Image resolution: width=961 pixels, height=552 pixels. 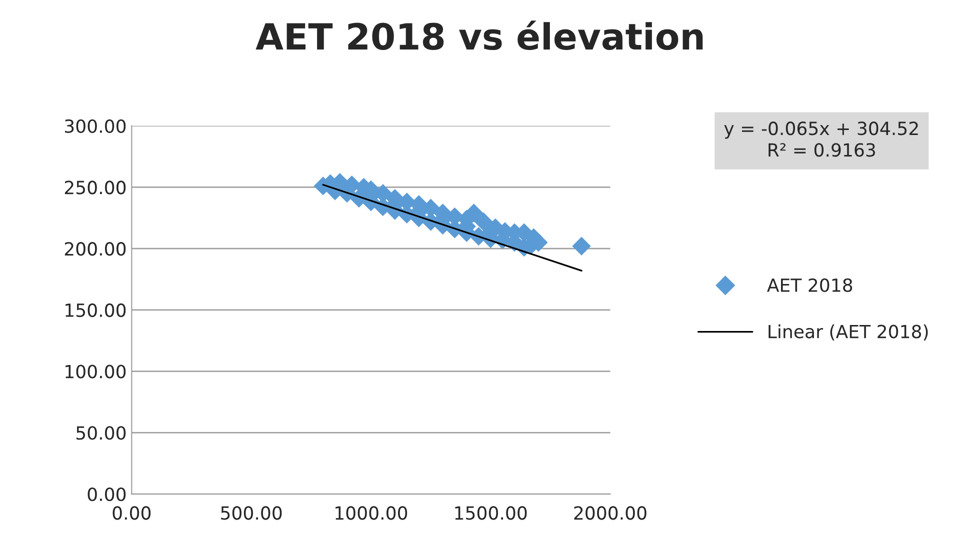 I want to click on x-tick-label: 500.00, so click(x=251, y=513).